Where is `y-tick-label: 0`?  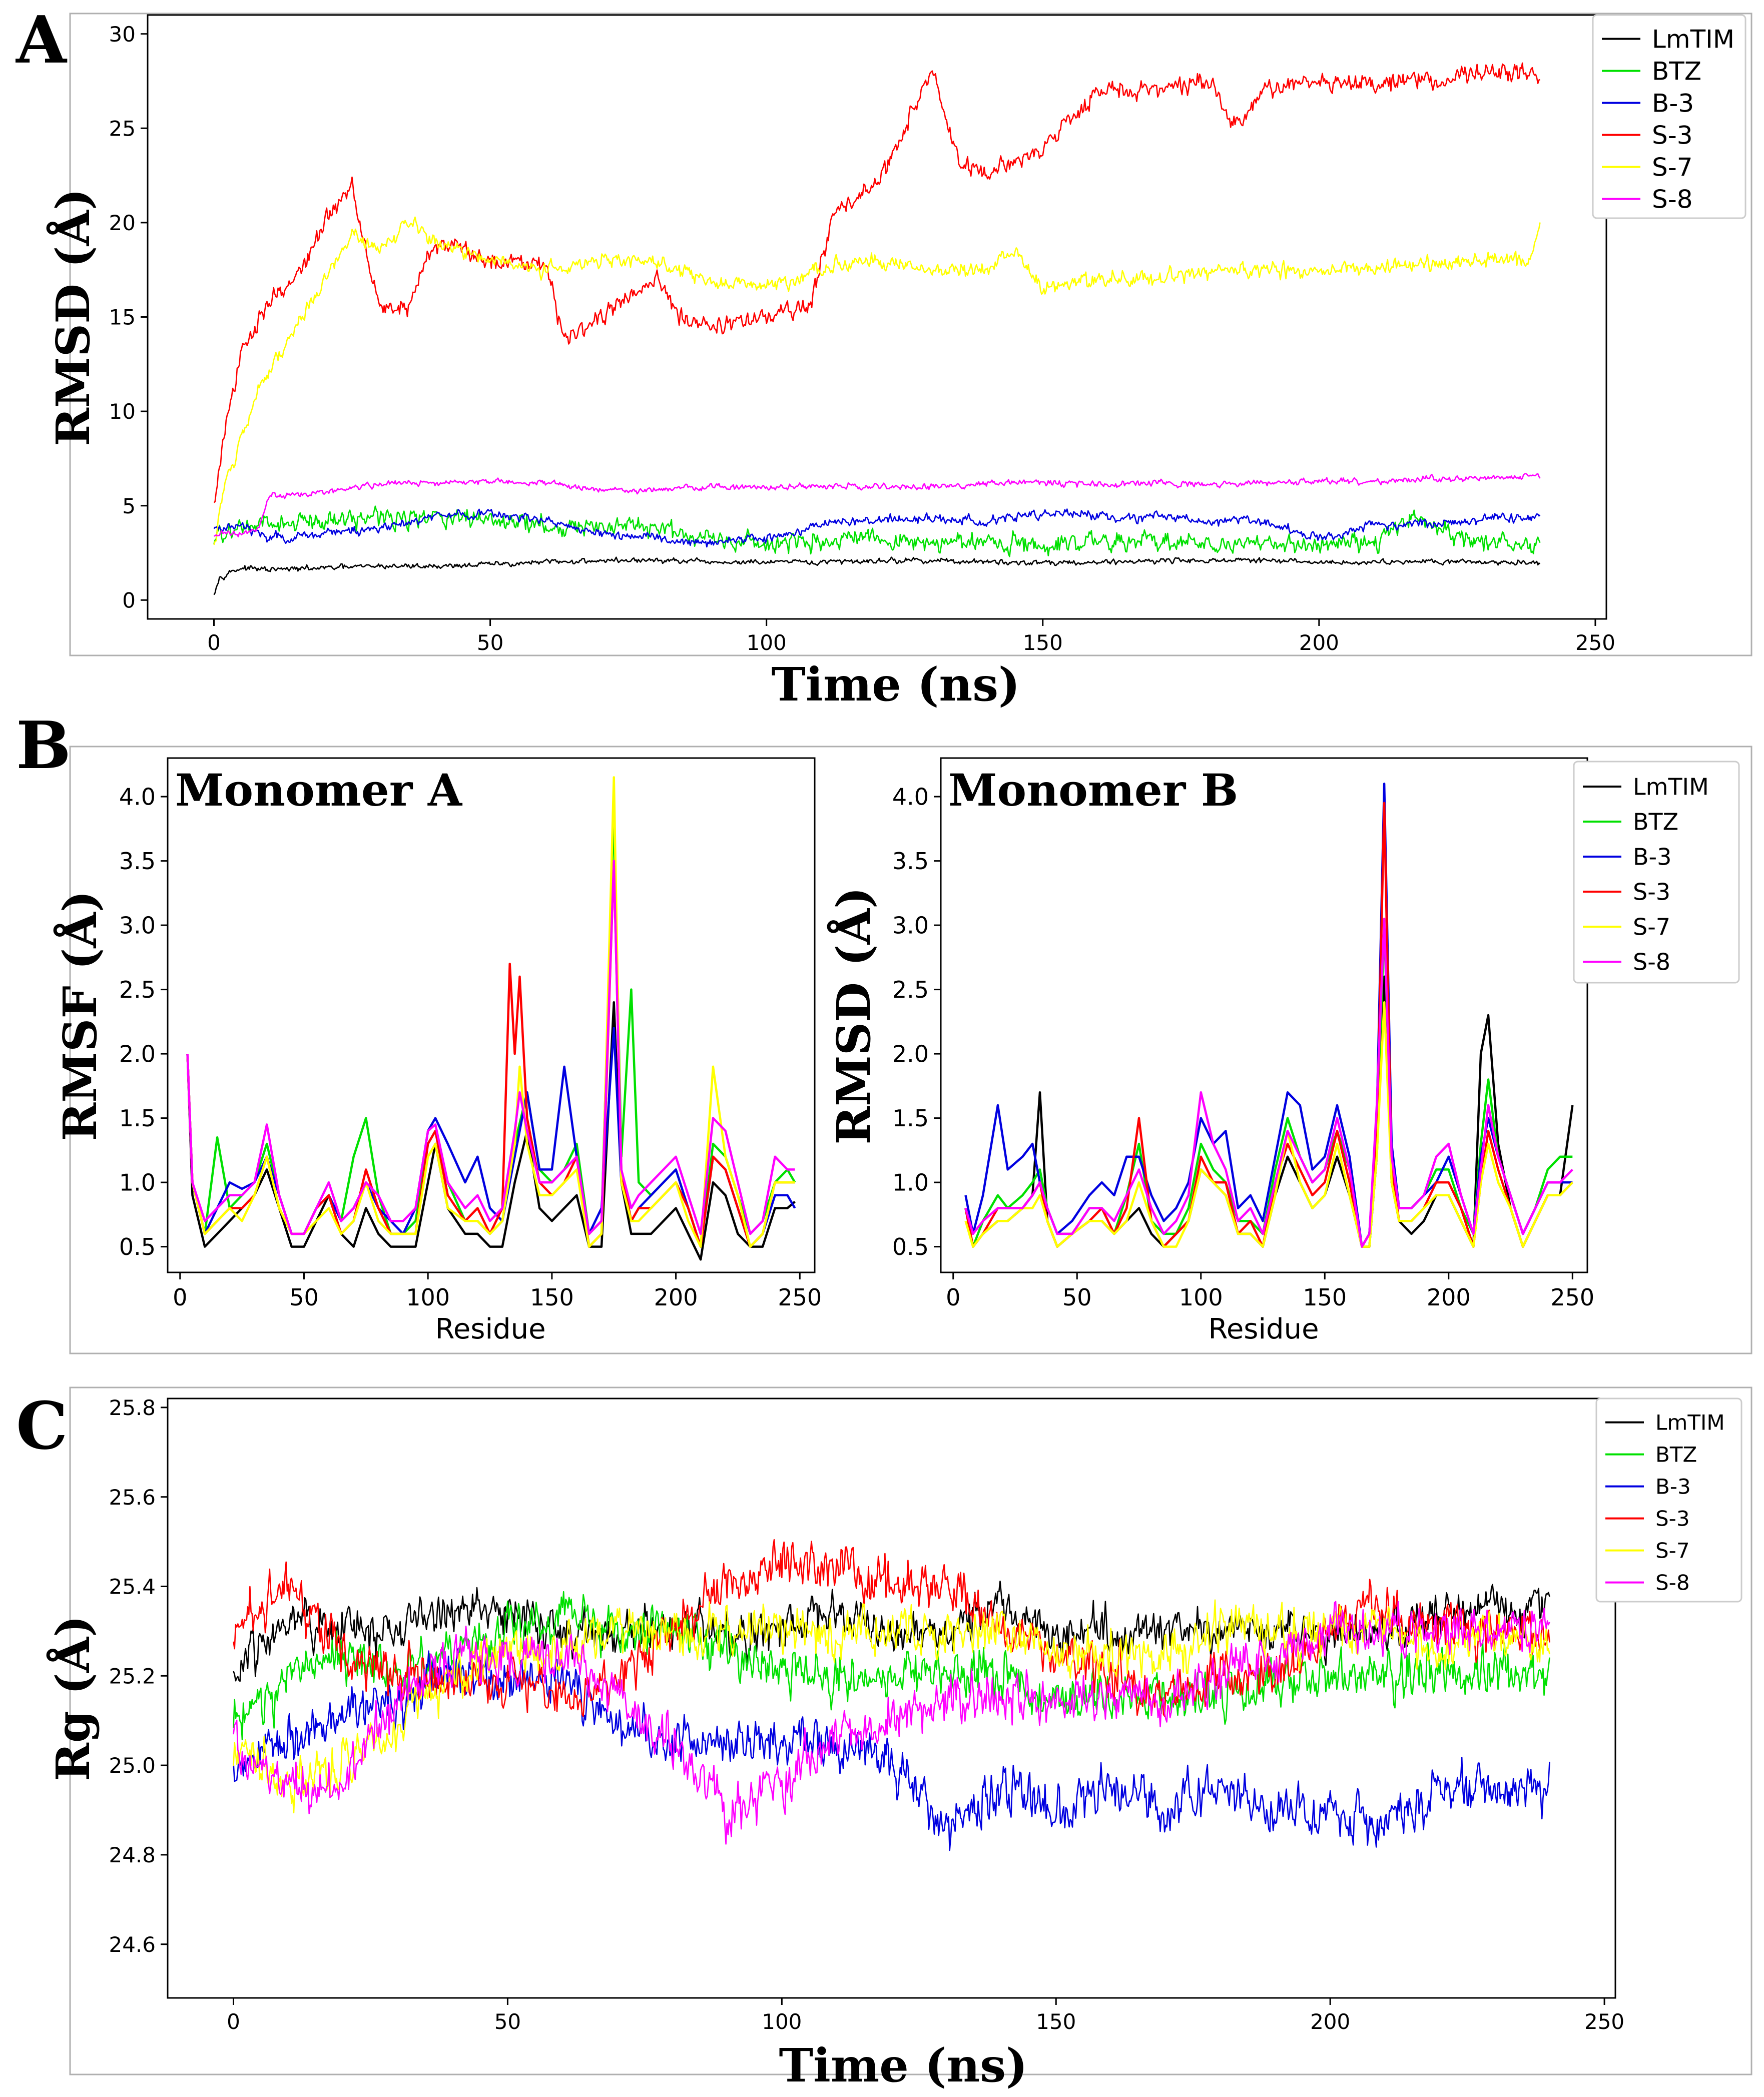 y-tick-label: 0 is located at coordinates (129, 600).